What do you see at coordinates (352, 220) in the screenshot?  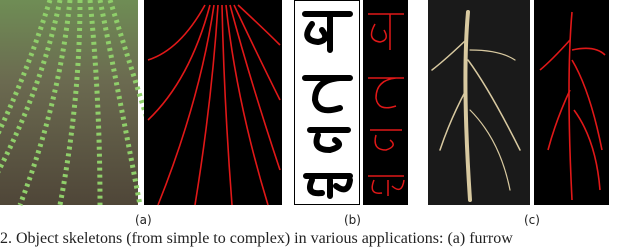 I see `panel-label: (b)` at bounding box center [352, 220].